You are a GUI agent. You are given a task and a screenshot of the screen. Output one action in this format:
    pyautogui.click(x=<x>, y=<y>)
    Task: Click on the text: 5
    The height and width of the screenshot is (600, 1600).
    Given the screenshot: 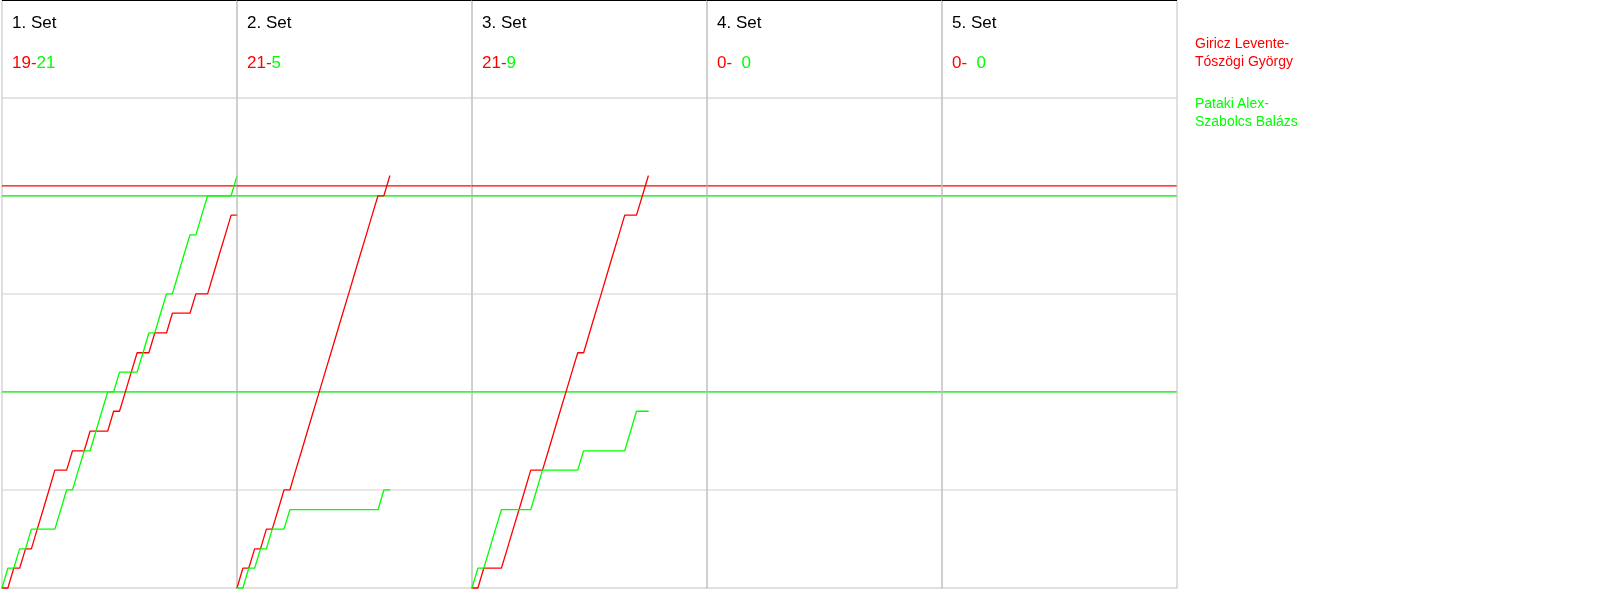 What is the action you would take?
    pyautogui.click(x=276, y=62)
    